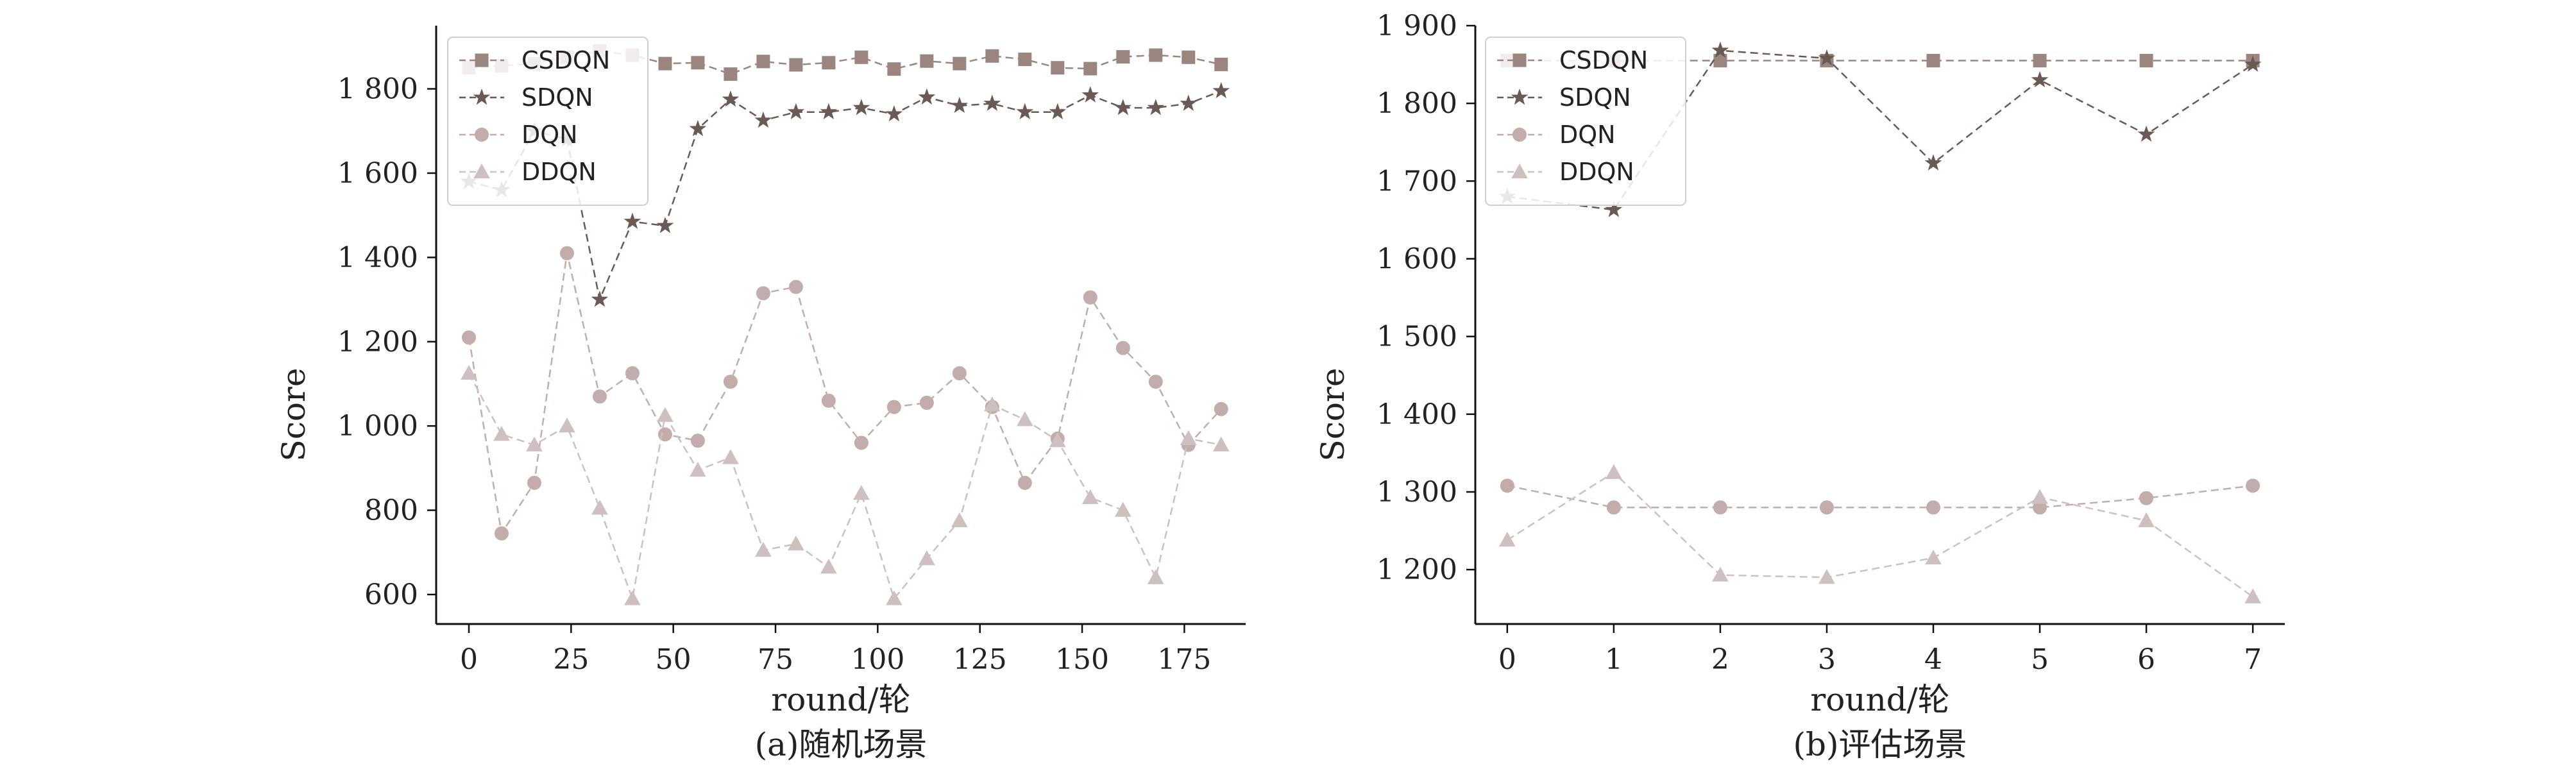 This screenshot has width=2576, height=776. I want to click on y-tick-label: 1 700, so click(1417, 181).